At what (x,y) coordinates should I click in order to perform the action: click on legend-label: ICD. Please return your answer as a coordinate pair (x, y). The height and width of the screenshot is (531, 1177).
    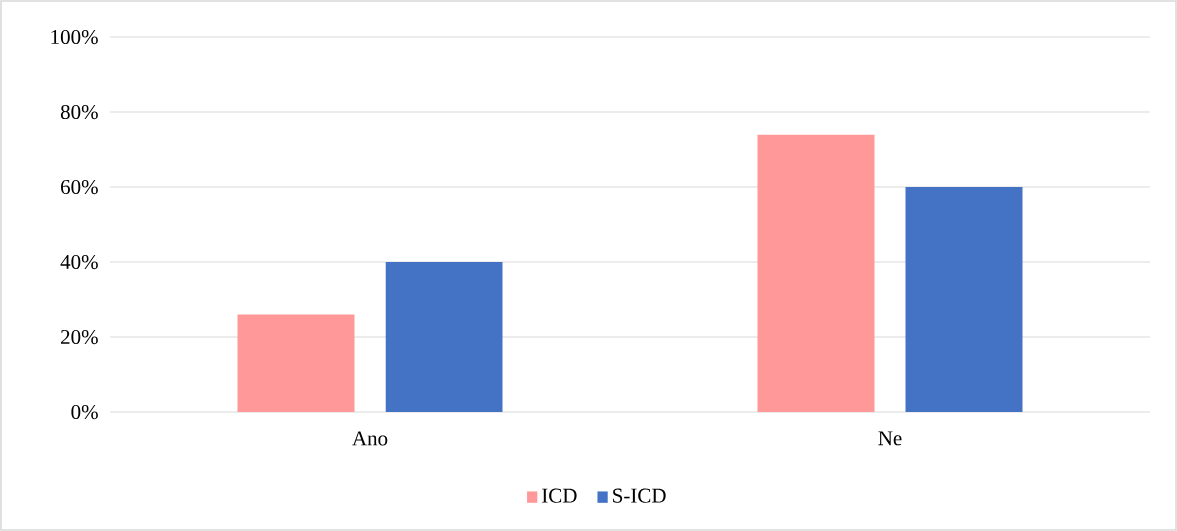
    Looking at the image, I should click on (559, 495).